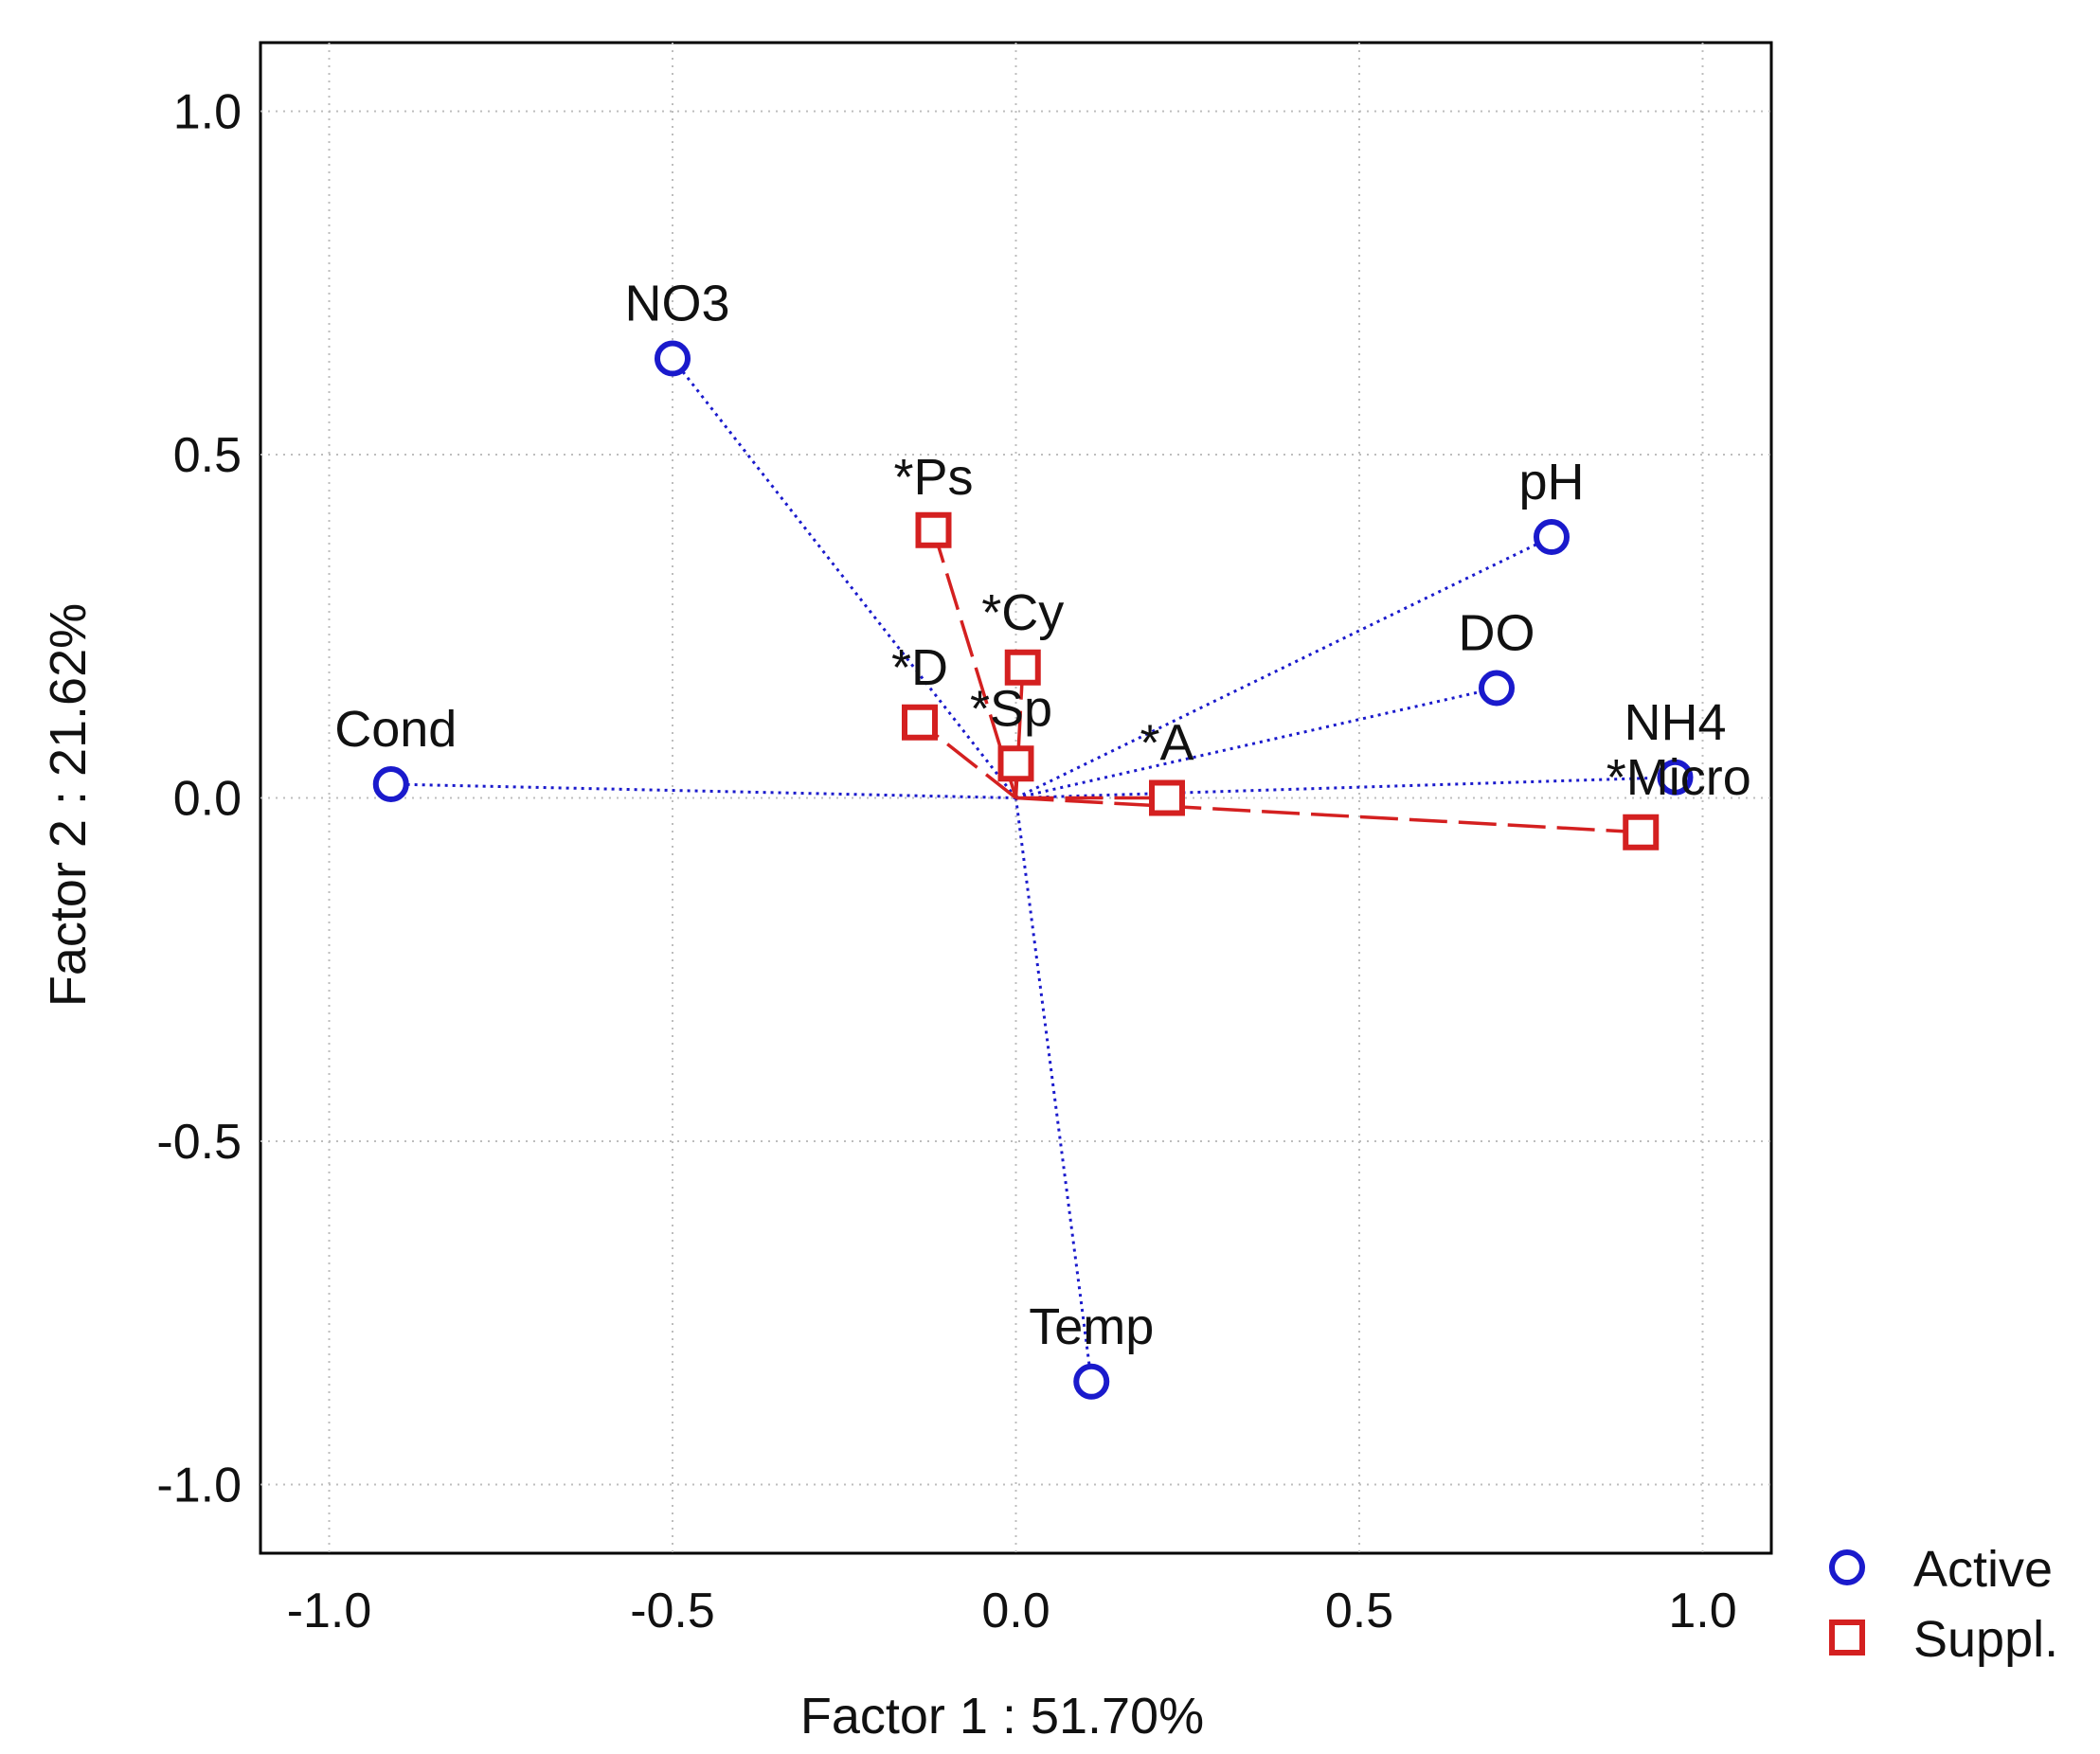  I want to click on label-temp: Temp, so click(1091, 1326).